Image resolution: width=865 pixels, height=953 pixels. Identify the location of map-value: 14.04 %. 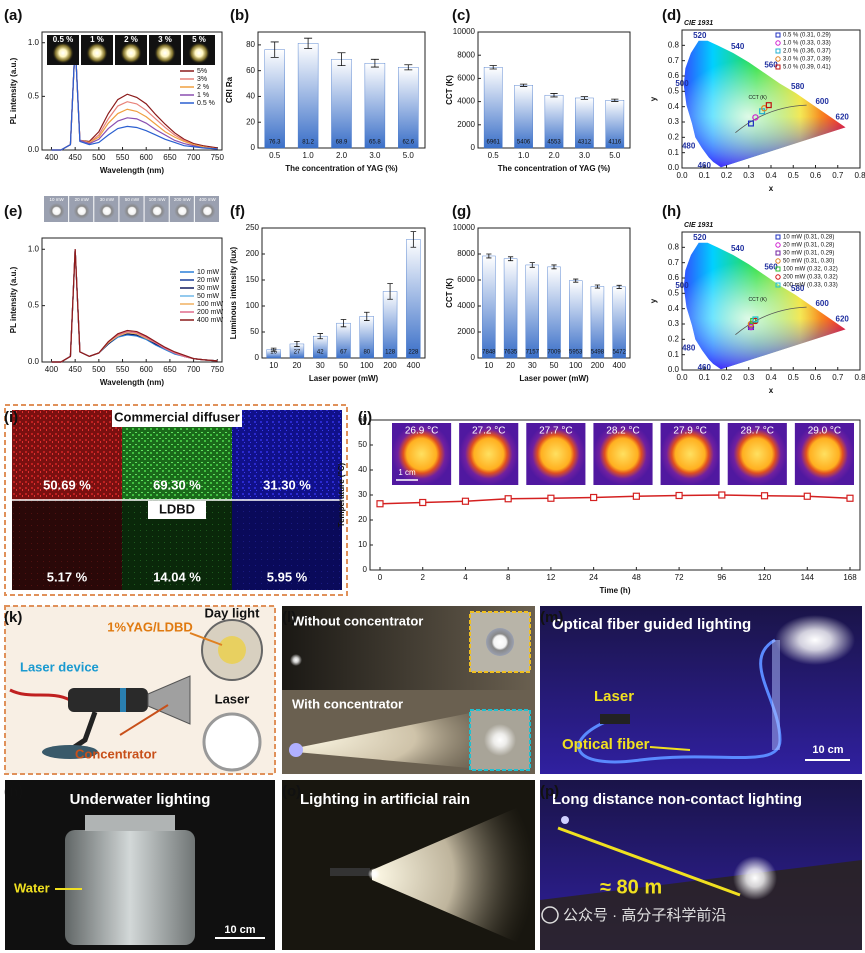
(177, 576).